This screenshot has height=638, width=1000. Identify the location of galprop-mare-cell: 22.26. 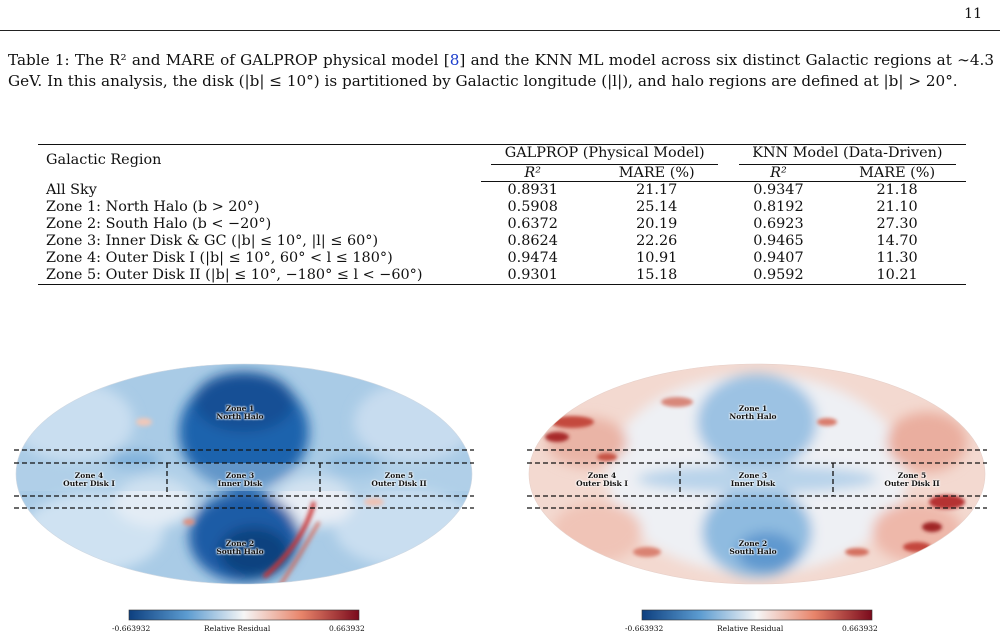
(657, 241).